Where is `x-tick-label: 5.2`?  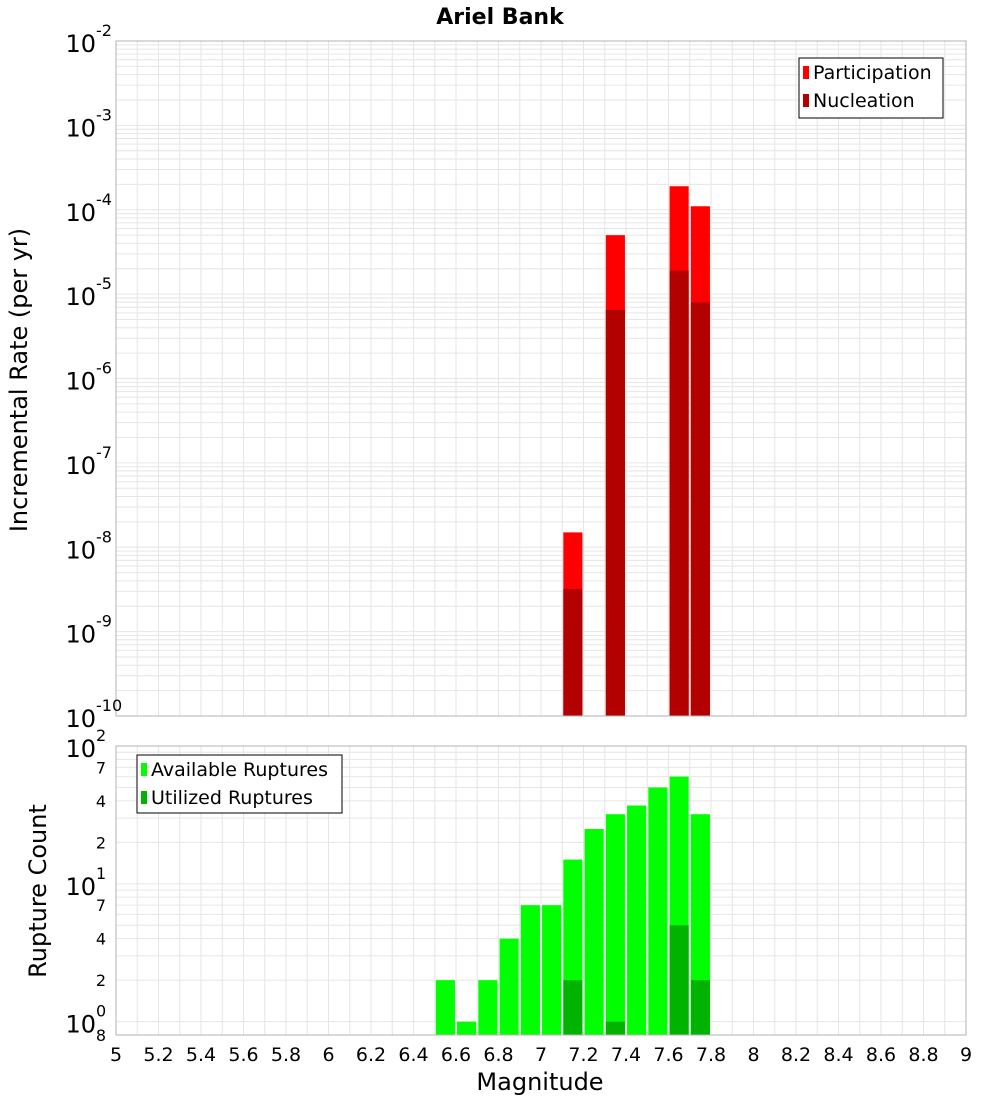
x-tick-label: 5.2 is located at coordinates (158, 1055).